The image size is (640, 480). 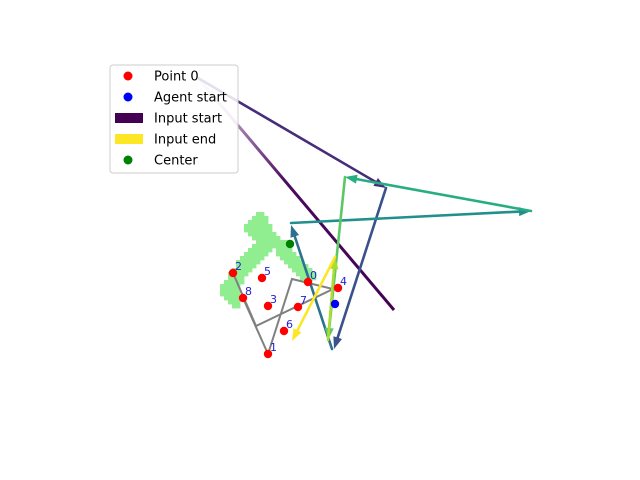 I want to click on legend-frame, so click(x=174, y=119).